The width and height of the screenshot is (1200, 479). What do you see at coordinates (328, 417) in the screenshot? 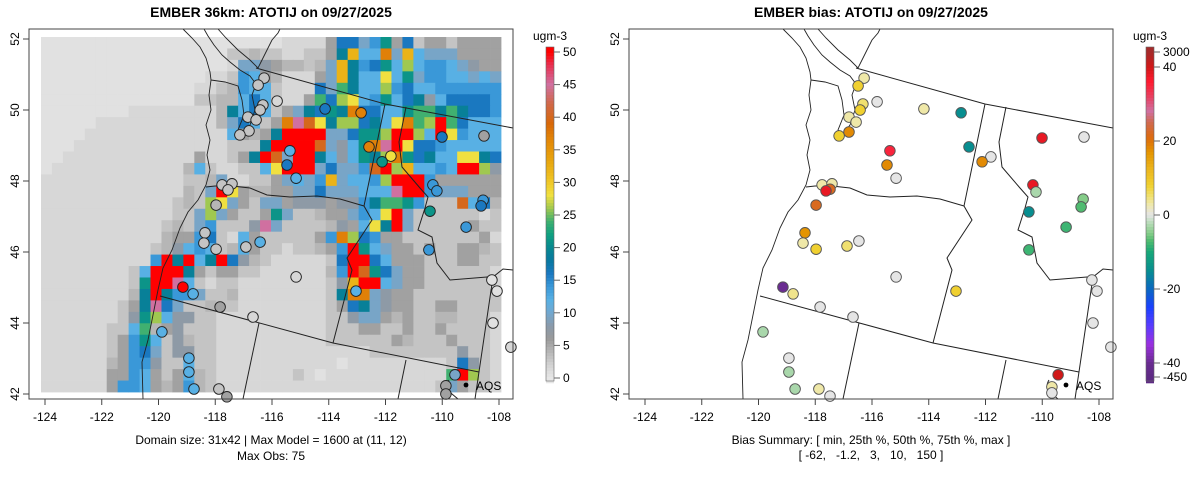
I see `x-tick-label: -114` at bounding box center [328, 417].